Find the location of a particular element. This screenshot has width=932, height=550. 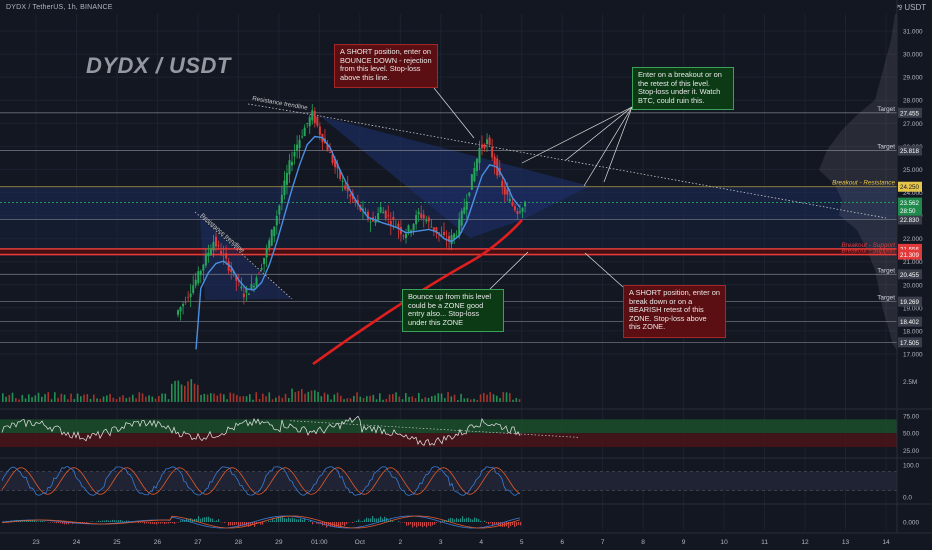

stoch-tick-label: 100.0 is located at coordinates (911, 466).